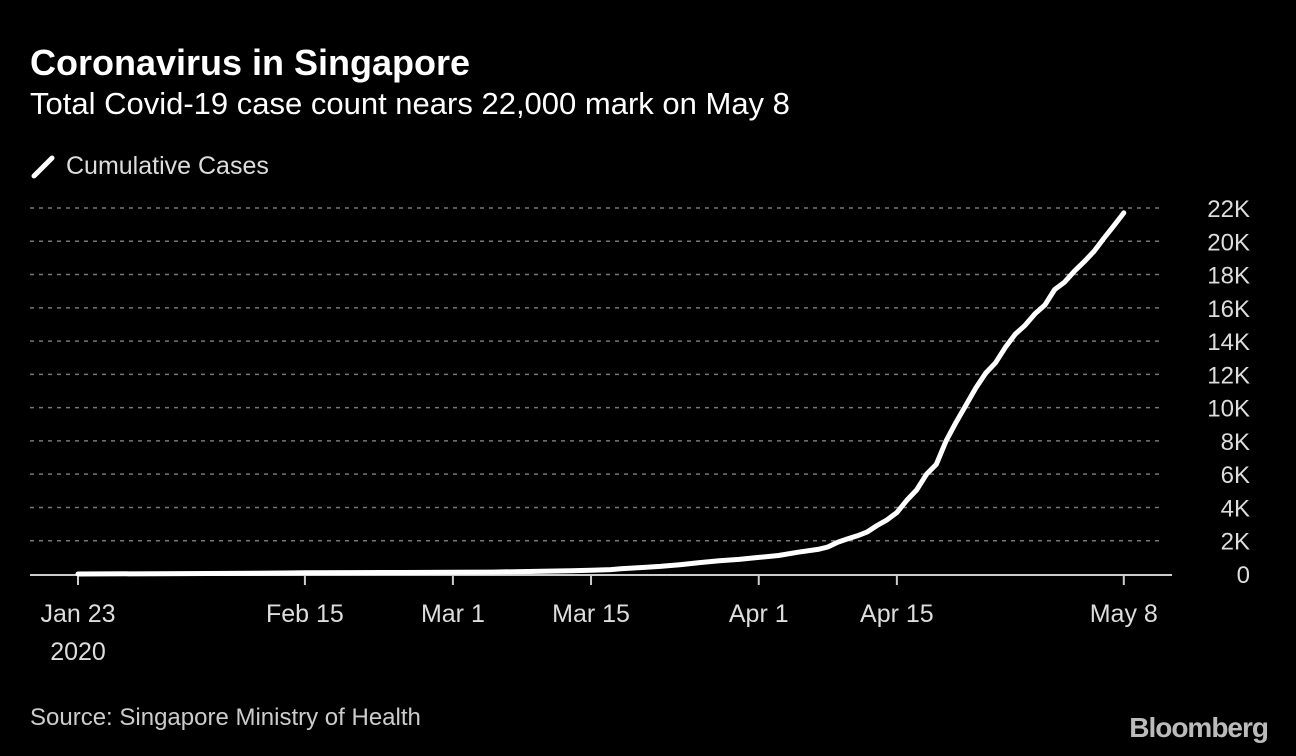  What do you see at coordinates (1228, 309) in the screenshot?
I see `y-tick-label: 16K` at bounding box center [1228, 309].